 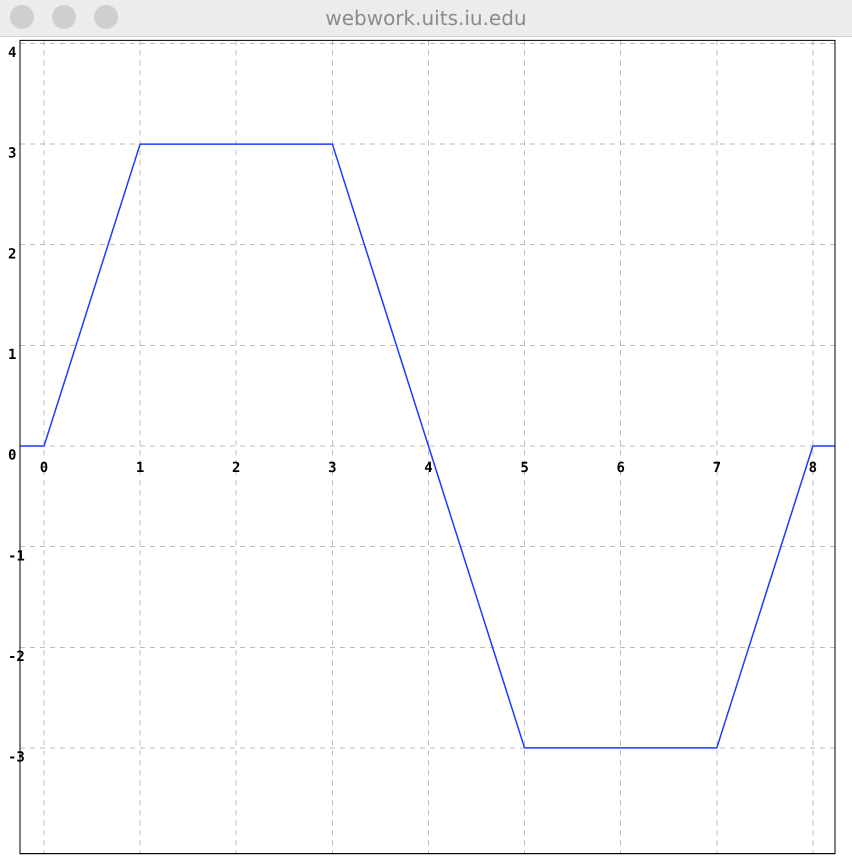 I want to click on x-tick-label: 1, so click(x=140, y=468).